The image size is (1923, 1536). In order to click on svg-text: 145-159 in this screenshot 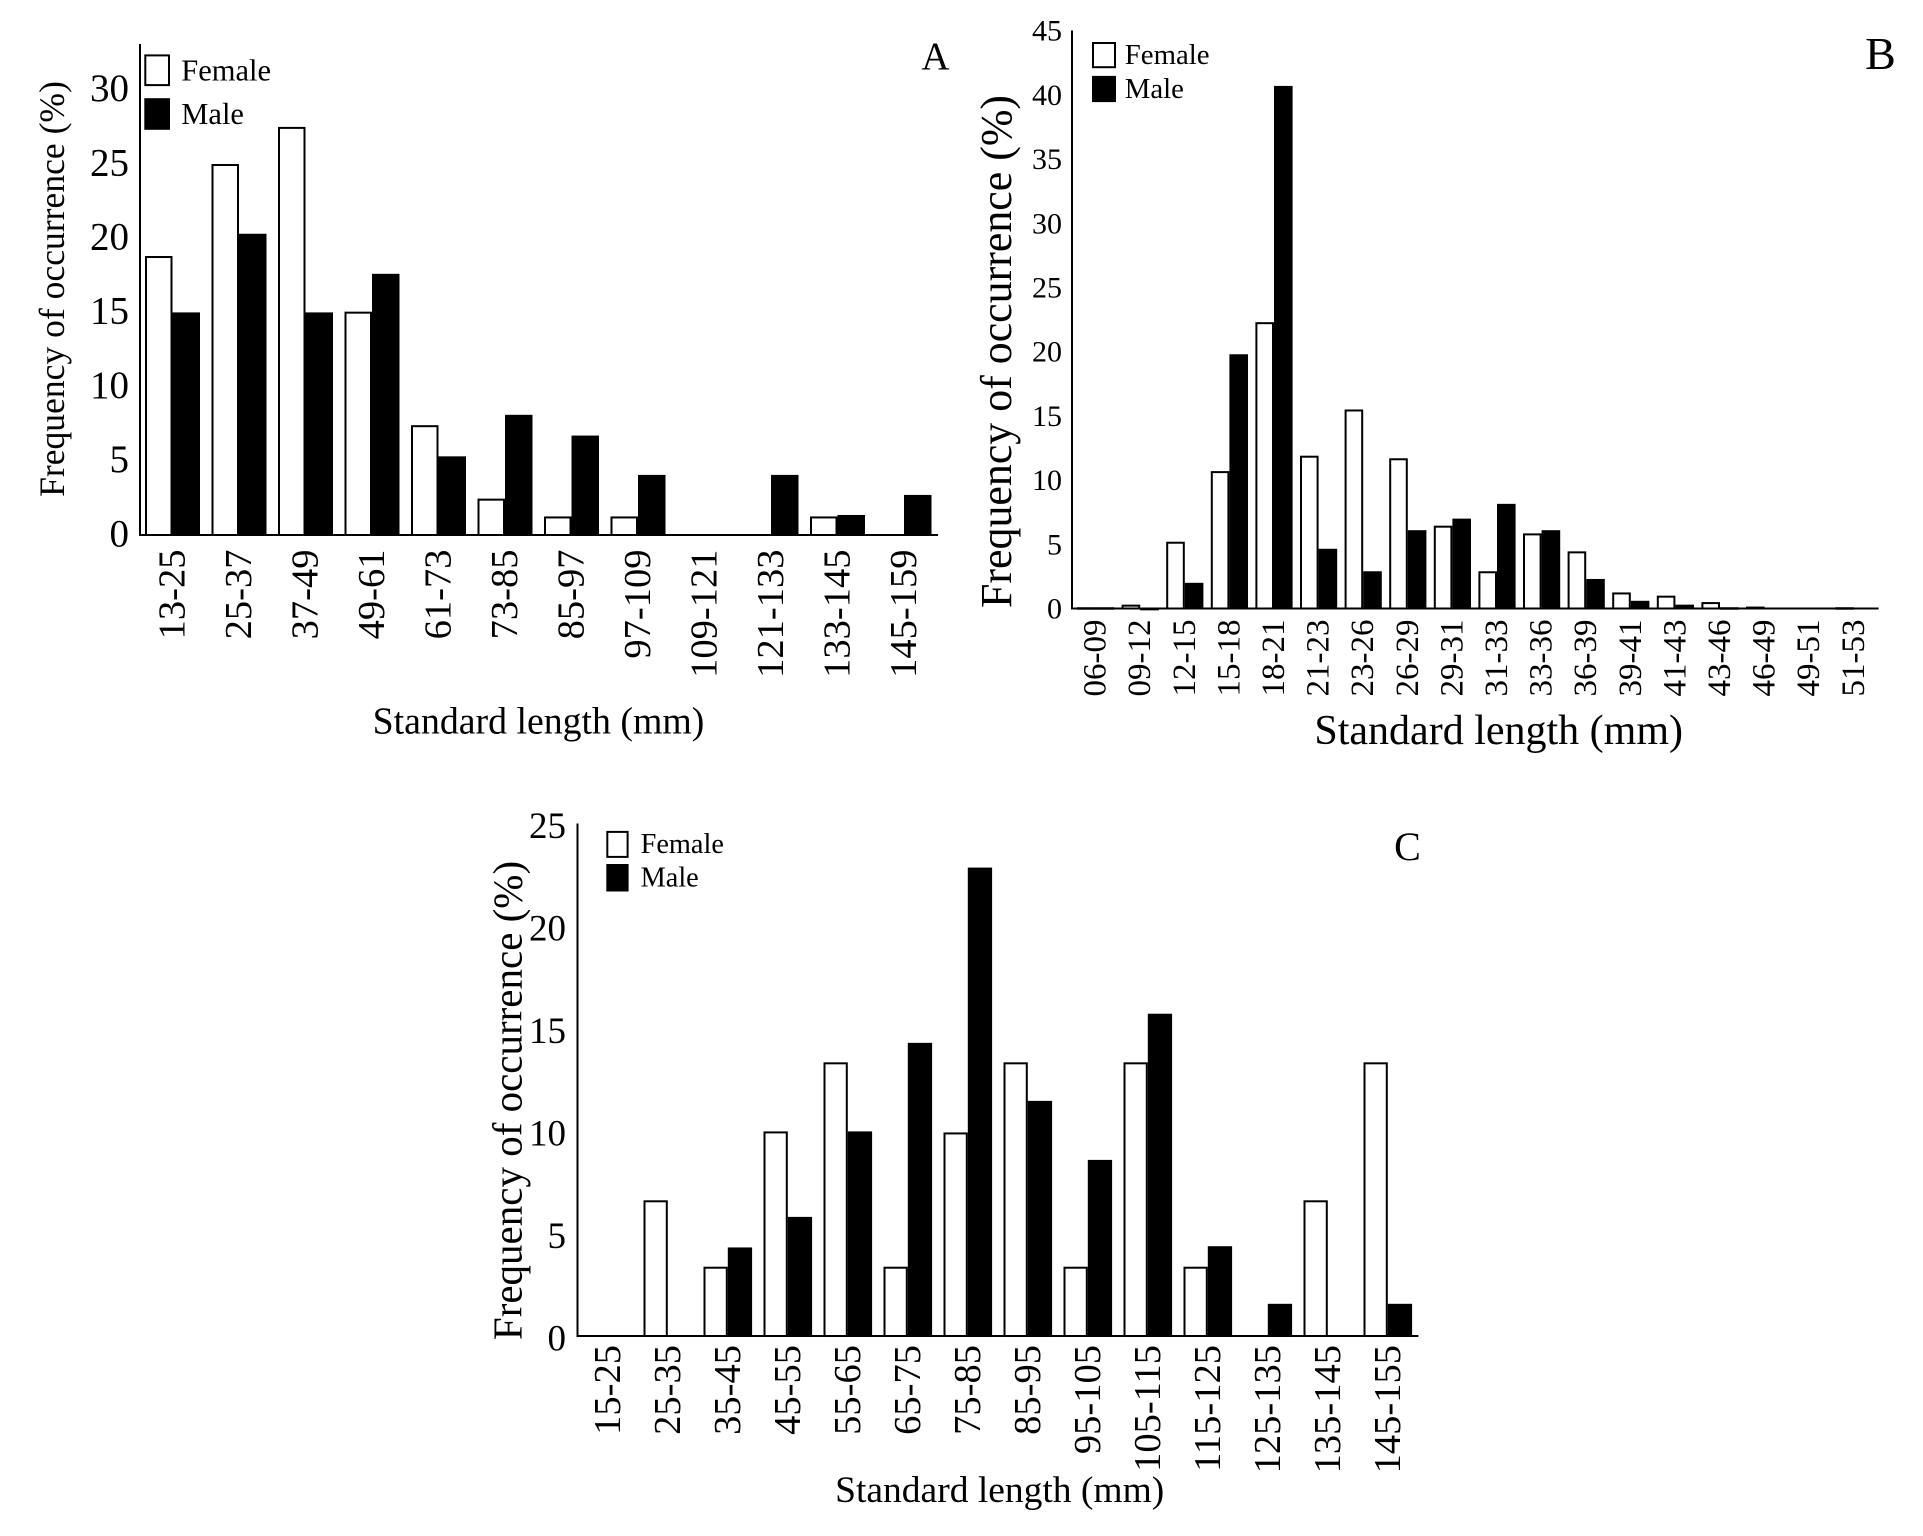, I will do `click(904, 614)`.